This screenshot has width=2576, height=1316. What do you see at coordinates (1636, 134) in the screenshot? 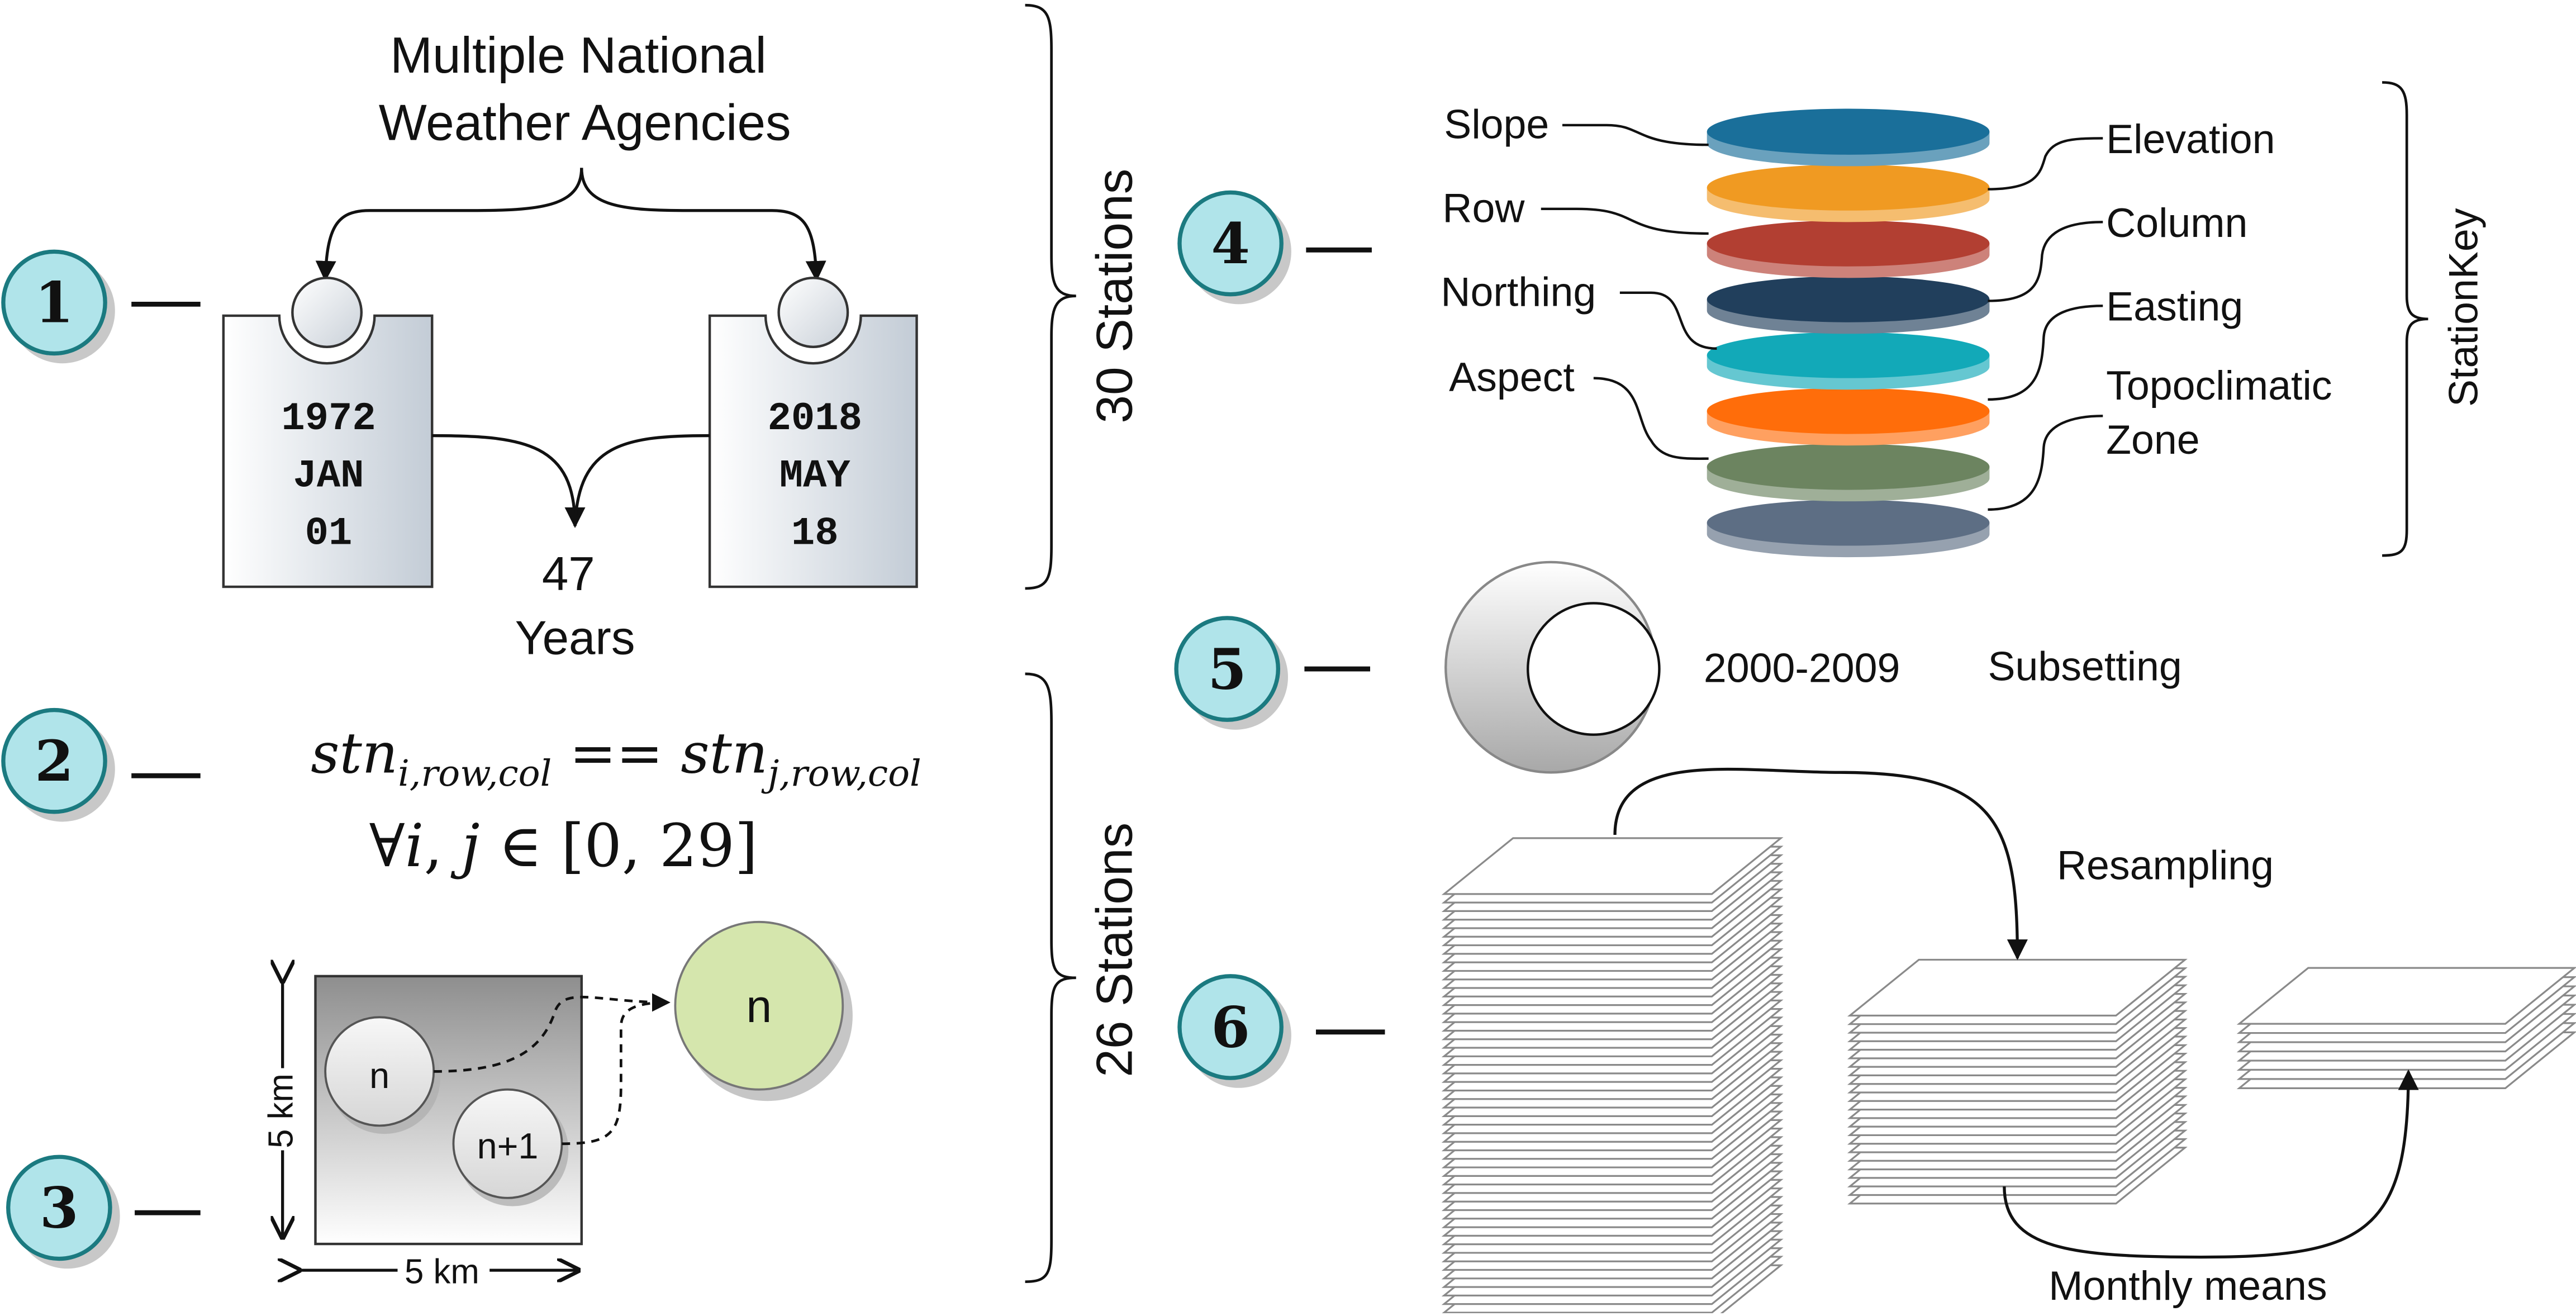
I see `leader-slope` at bounding box center [1636, 134].